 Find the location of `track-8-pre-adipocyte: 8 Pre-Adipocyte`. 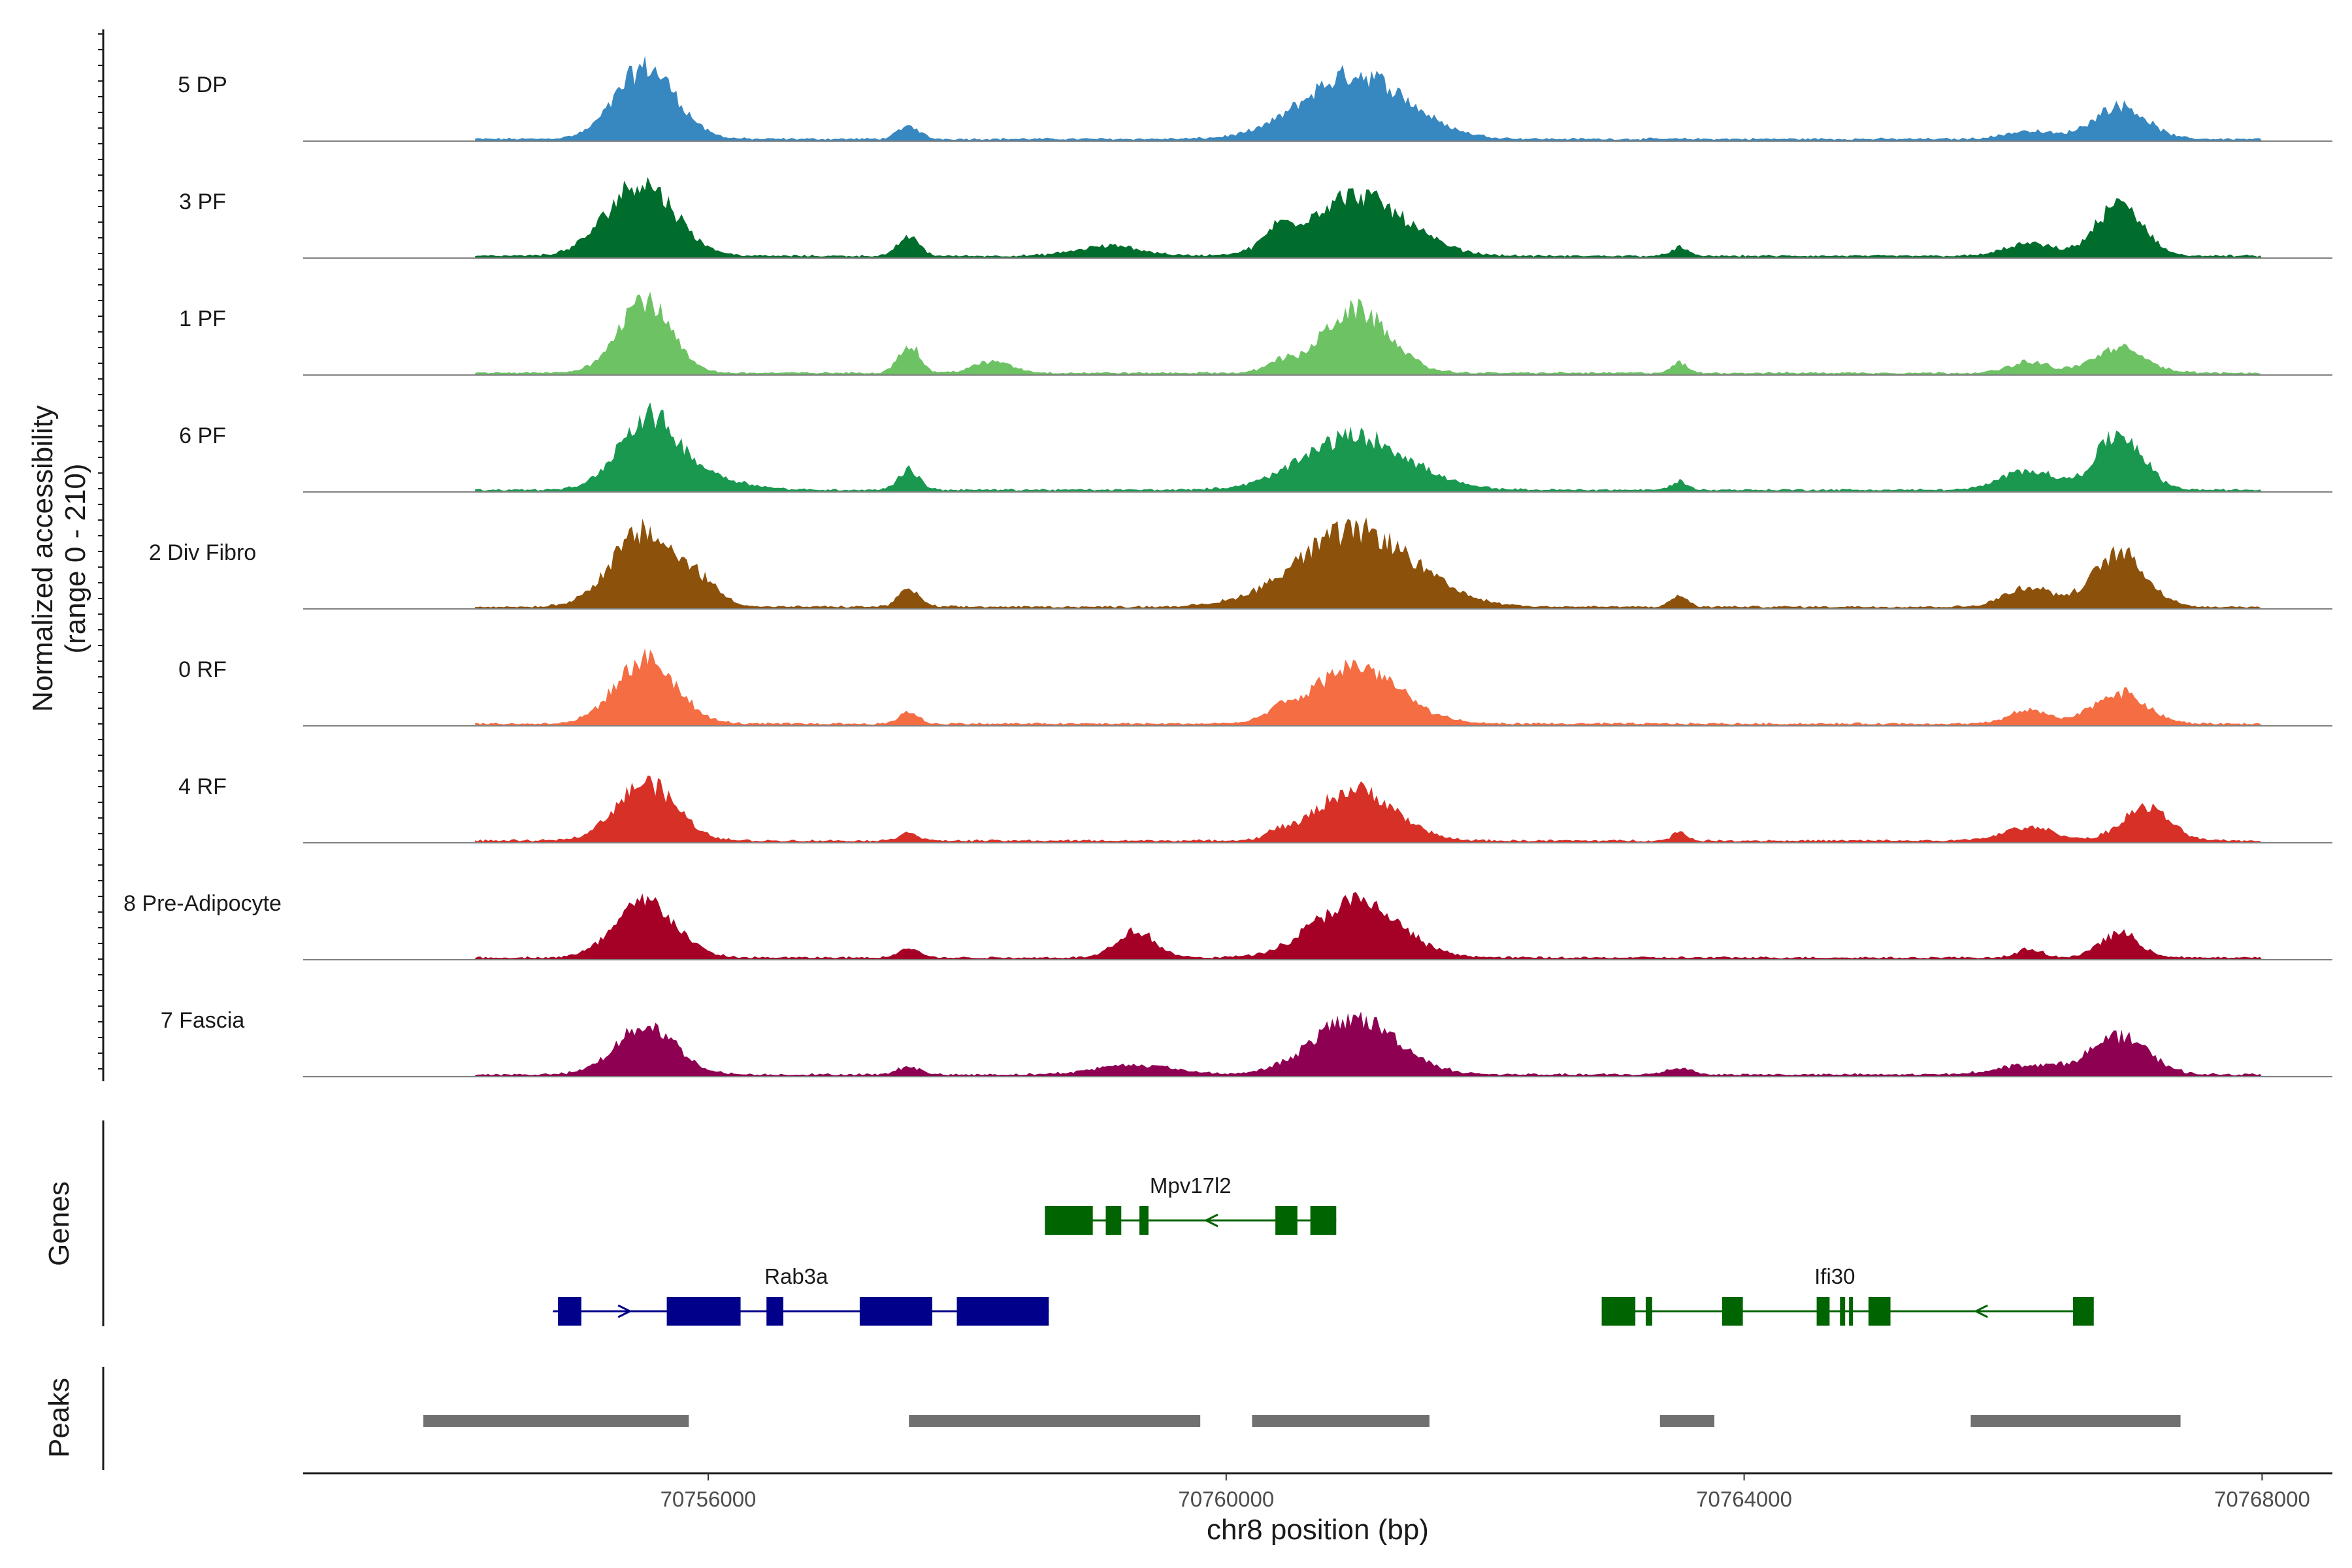

track-8-pre-adipocyte: 8 Pre-Adipocyte is located at coordinates (1227, 925).